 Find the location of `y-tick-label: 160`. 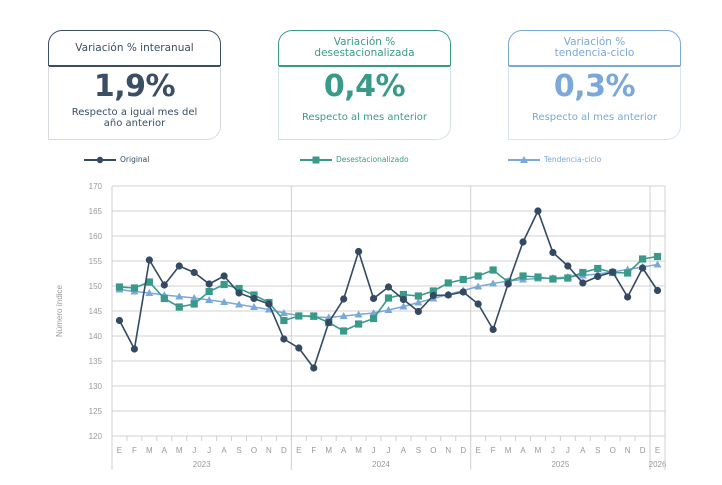

y-tick-label: 160 is located at coordinates (96, 236).